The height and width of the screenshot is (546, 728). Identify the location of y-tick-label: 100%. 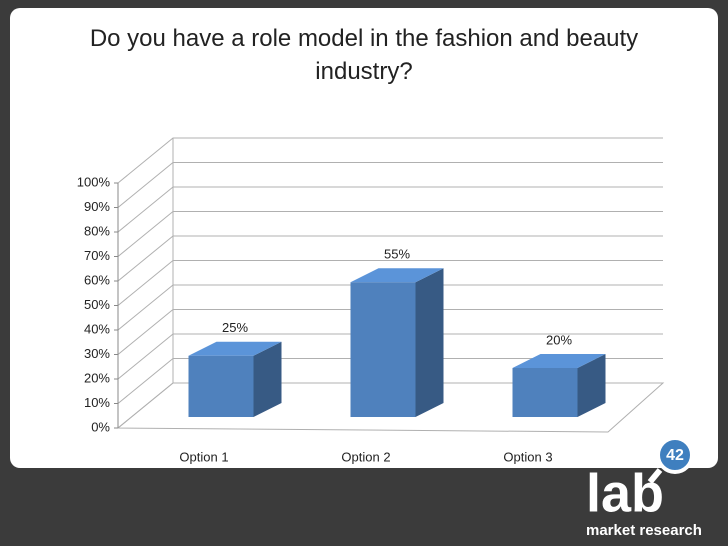
(94, 181).